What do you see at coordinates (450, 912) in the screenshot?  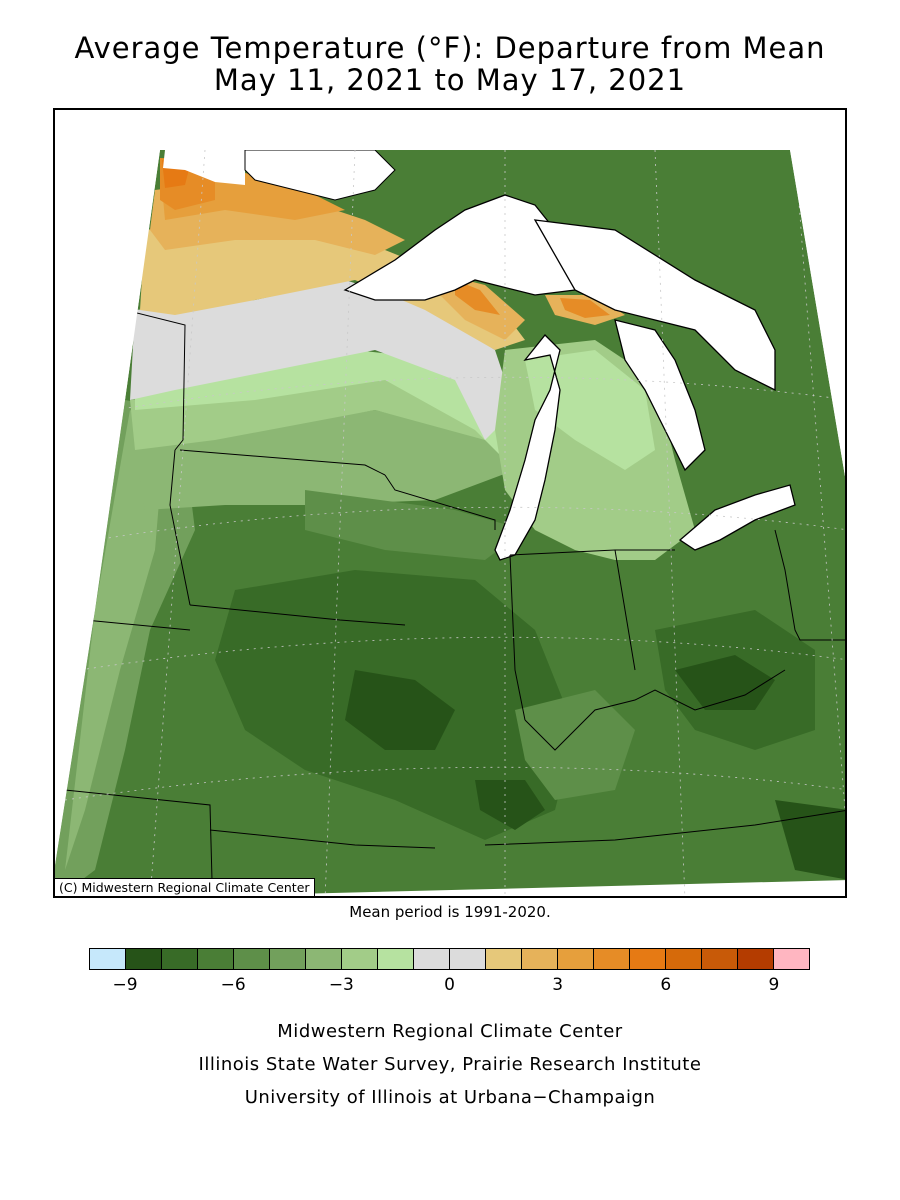 I see `mean-period-note: Mean period is 1991-2020.` at bounding box center [450, 912].